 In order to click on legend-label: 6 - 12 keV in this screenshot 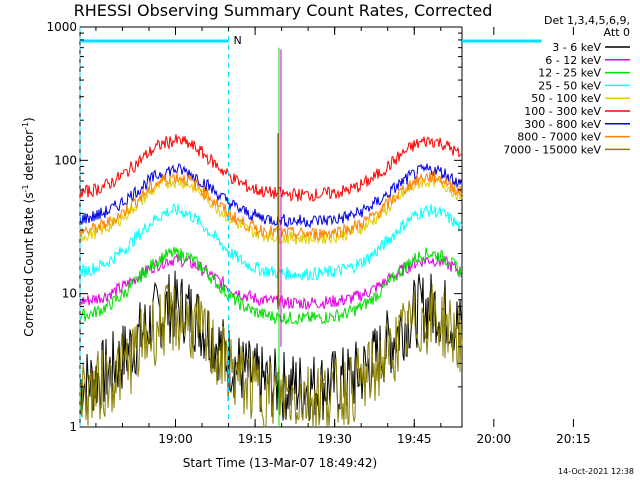, I will do `click(573, 60)`.